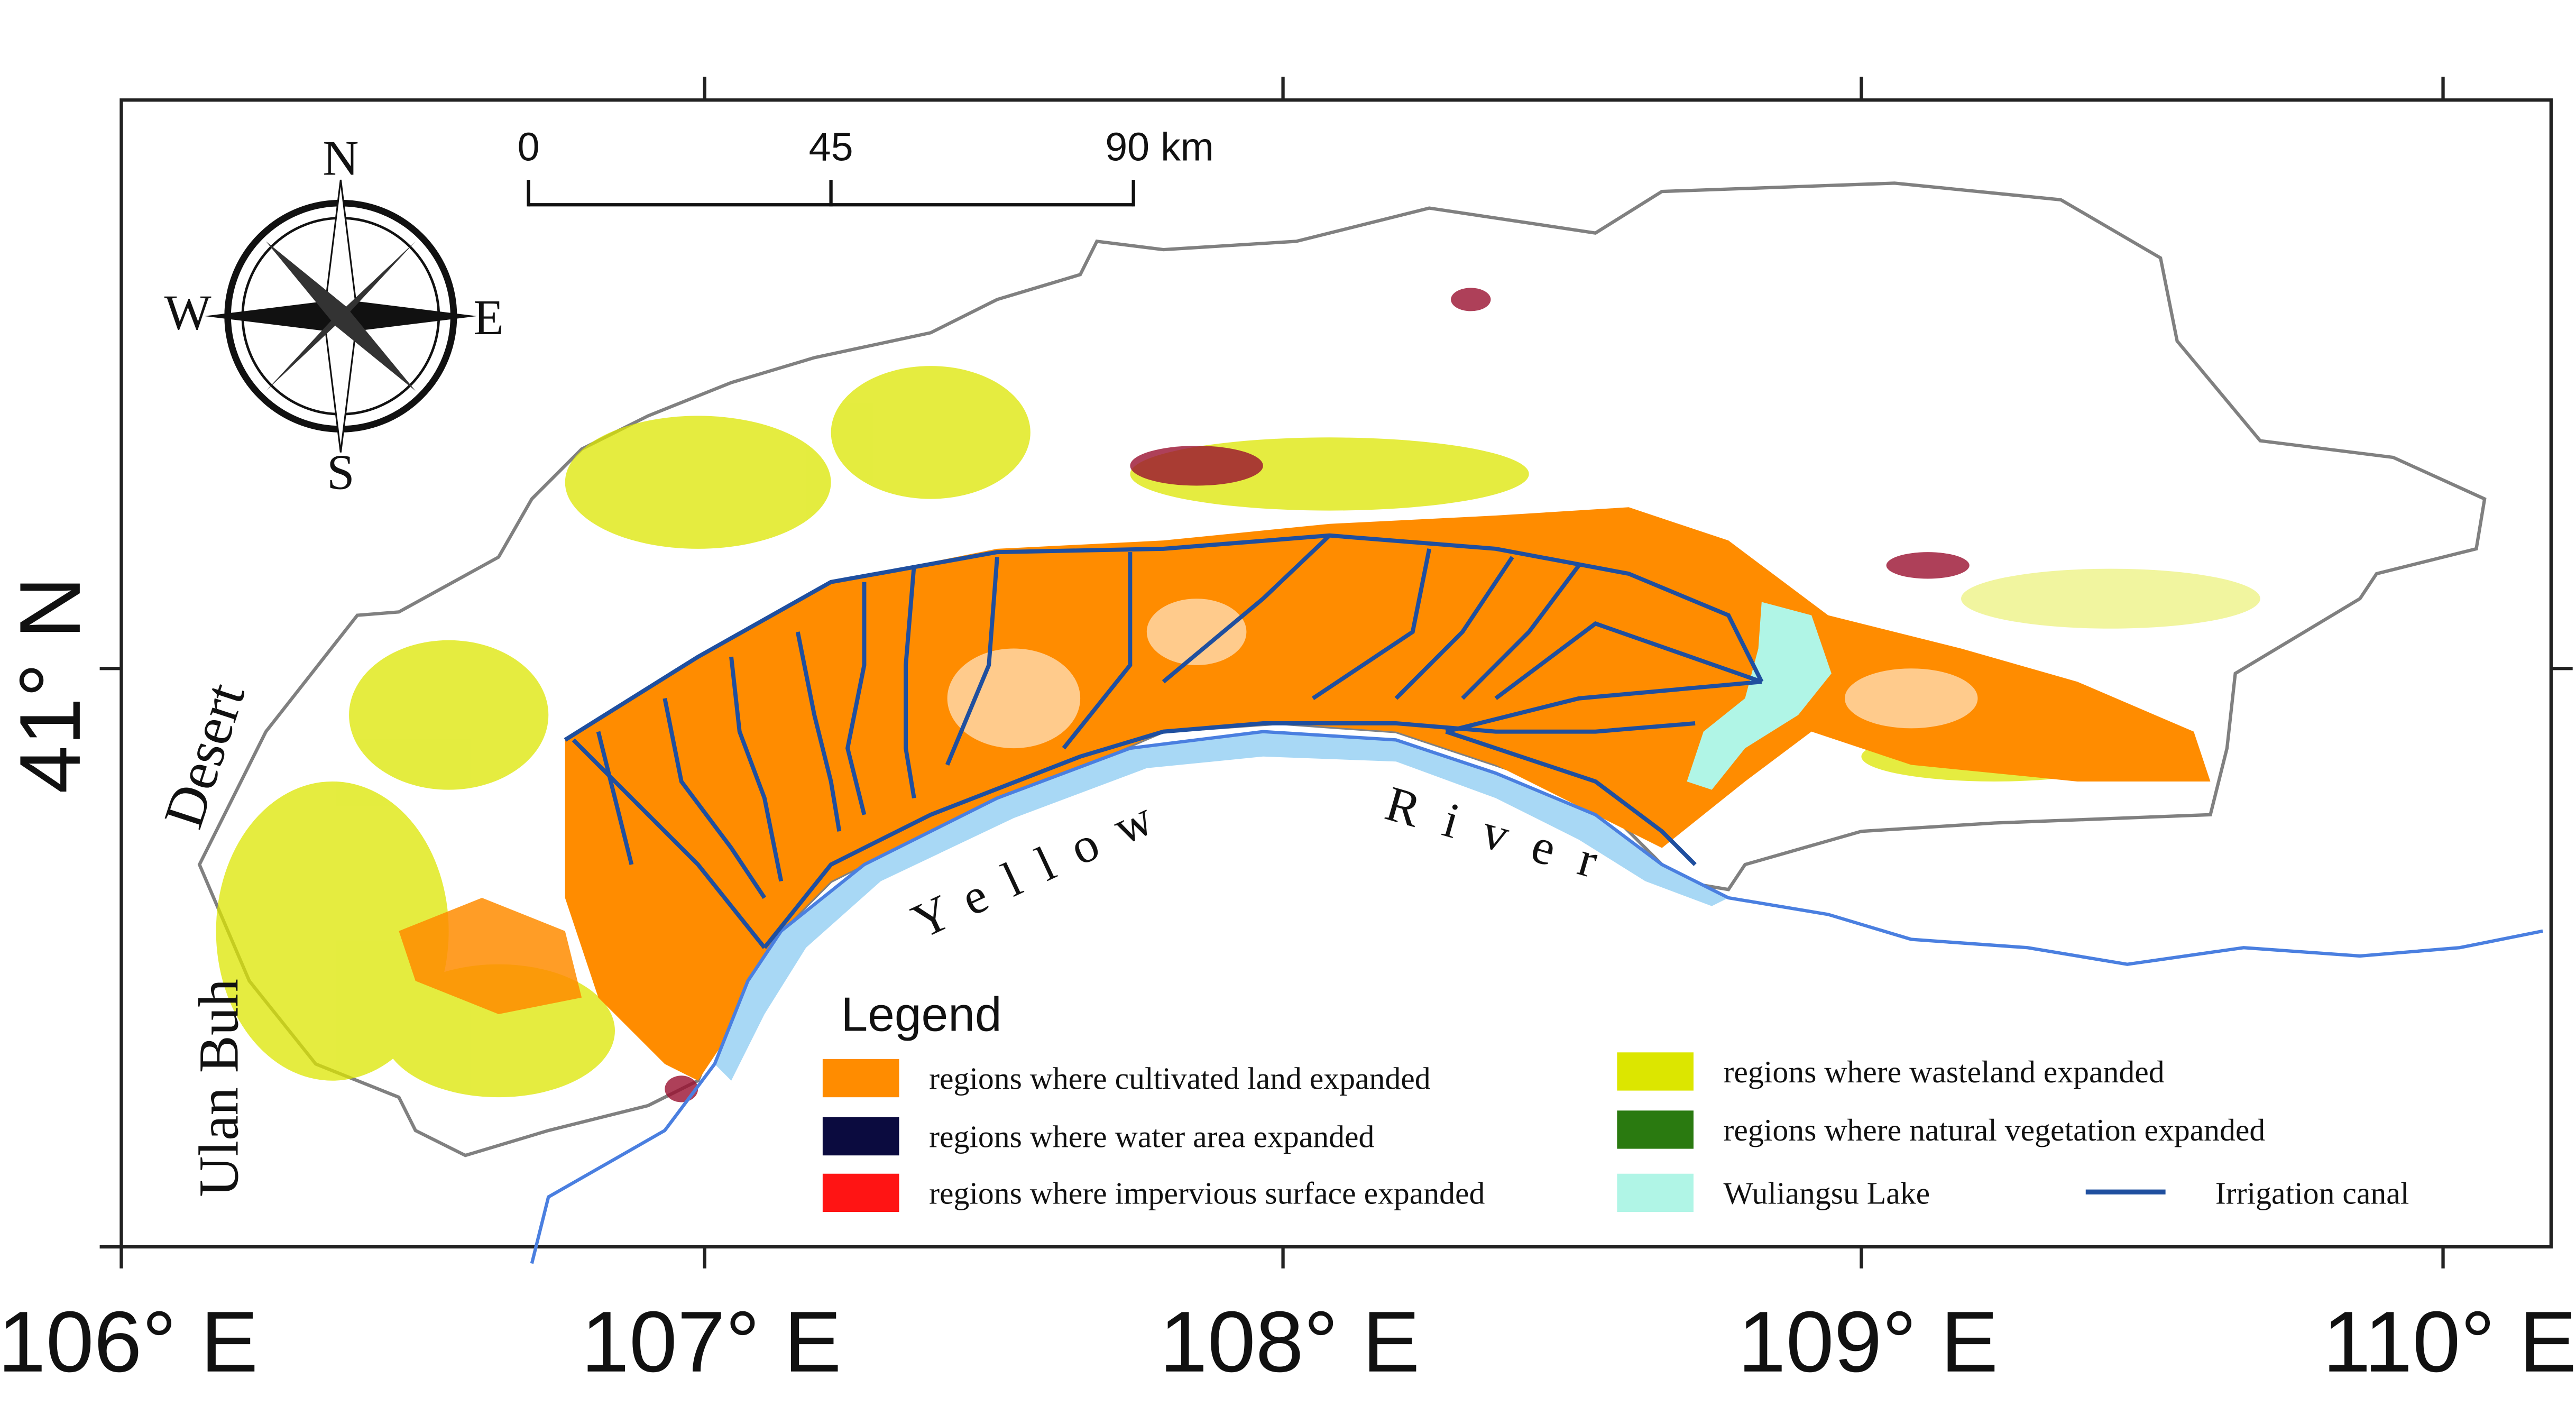 The image size is (2576, 1425). I want to click on x-axis-label: 109° E, so click(1868, 1341).